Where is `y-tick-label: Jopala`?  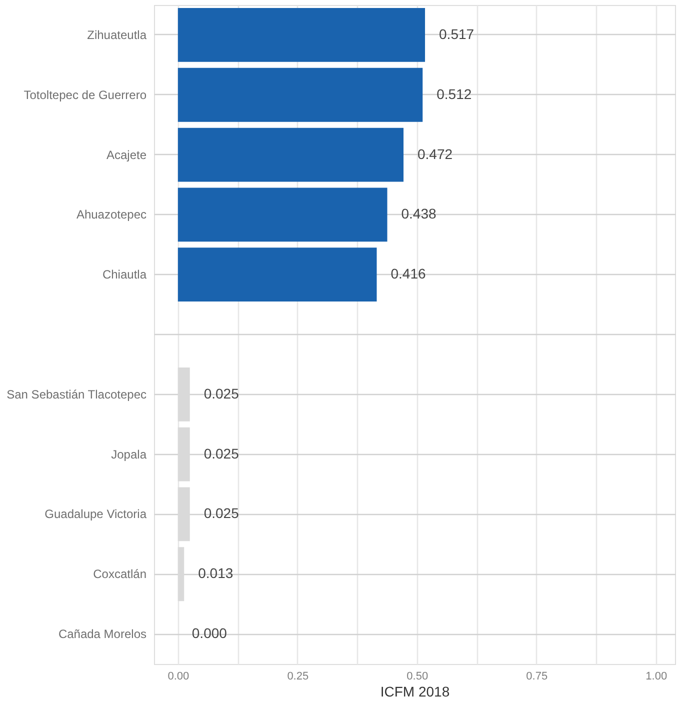 y-tick-label: Jopala is located at coordinates (129, 454).